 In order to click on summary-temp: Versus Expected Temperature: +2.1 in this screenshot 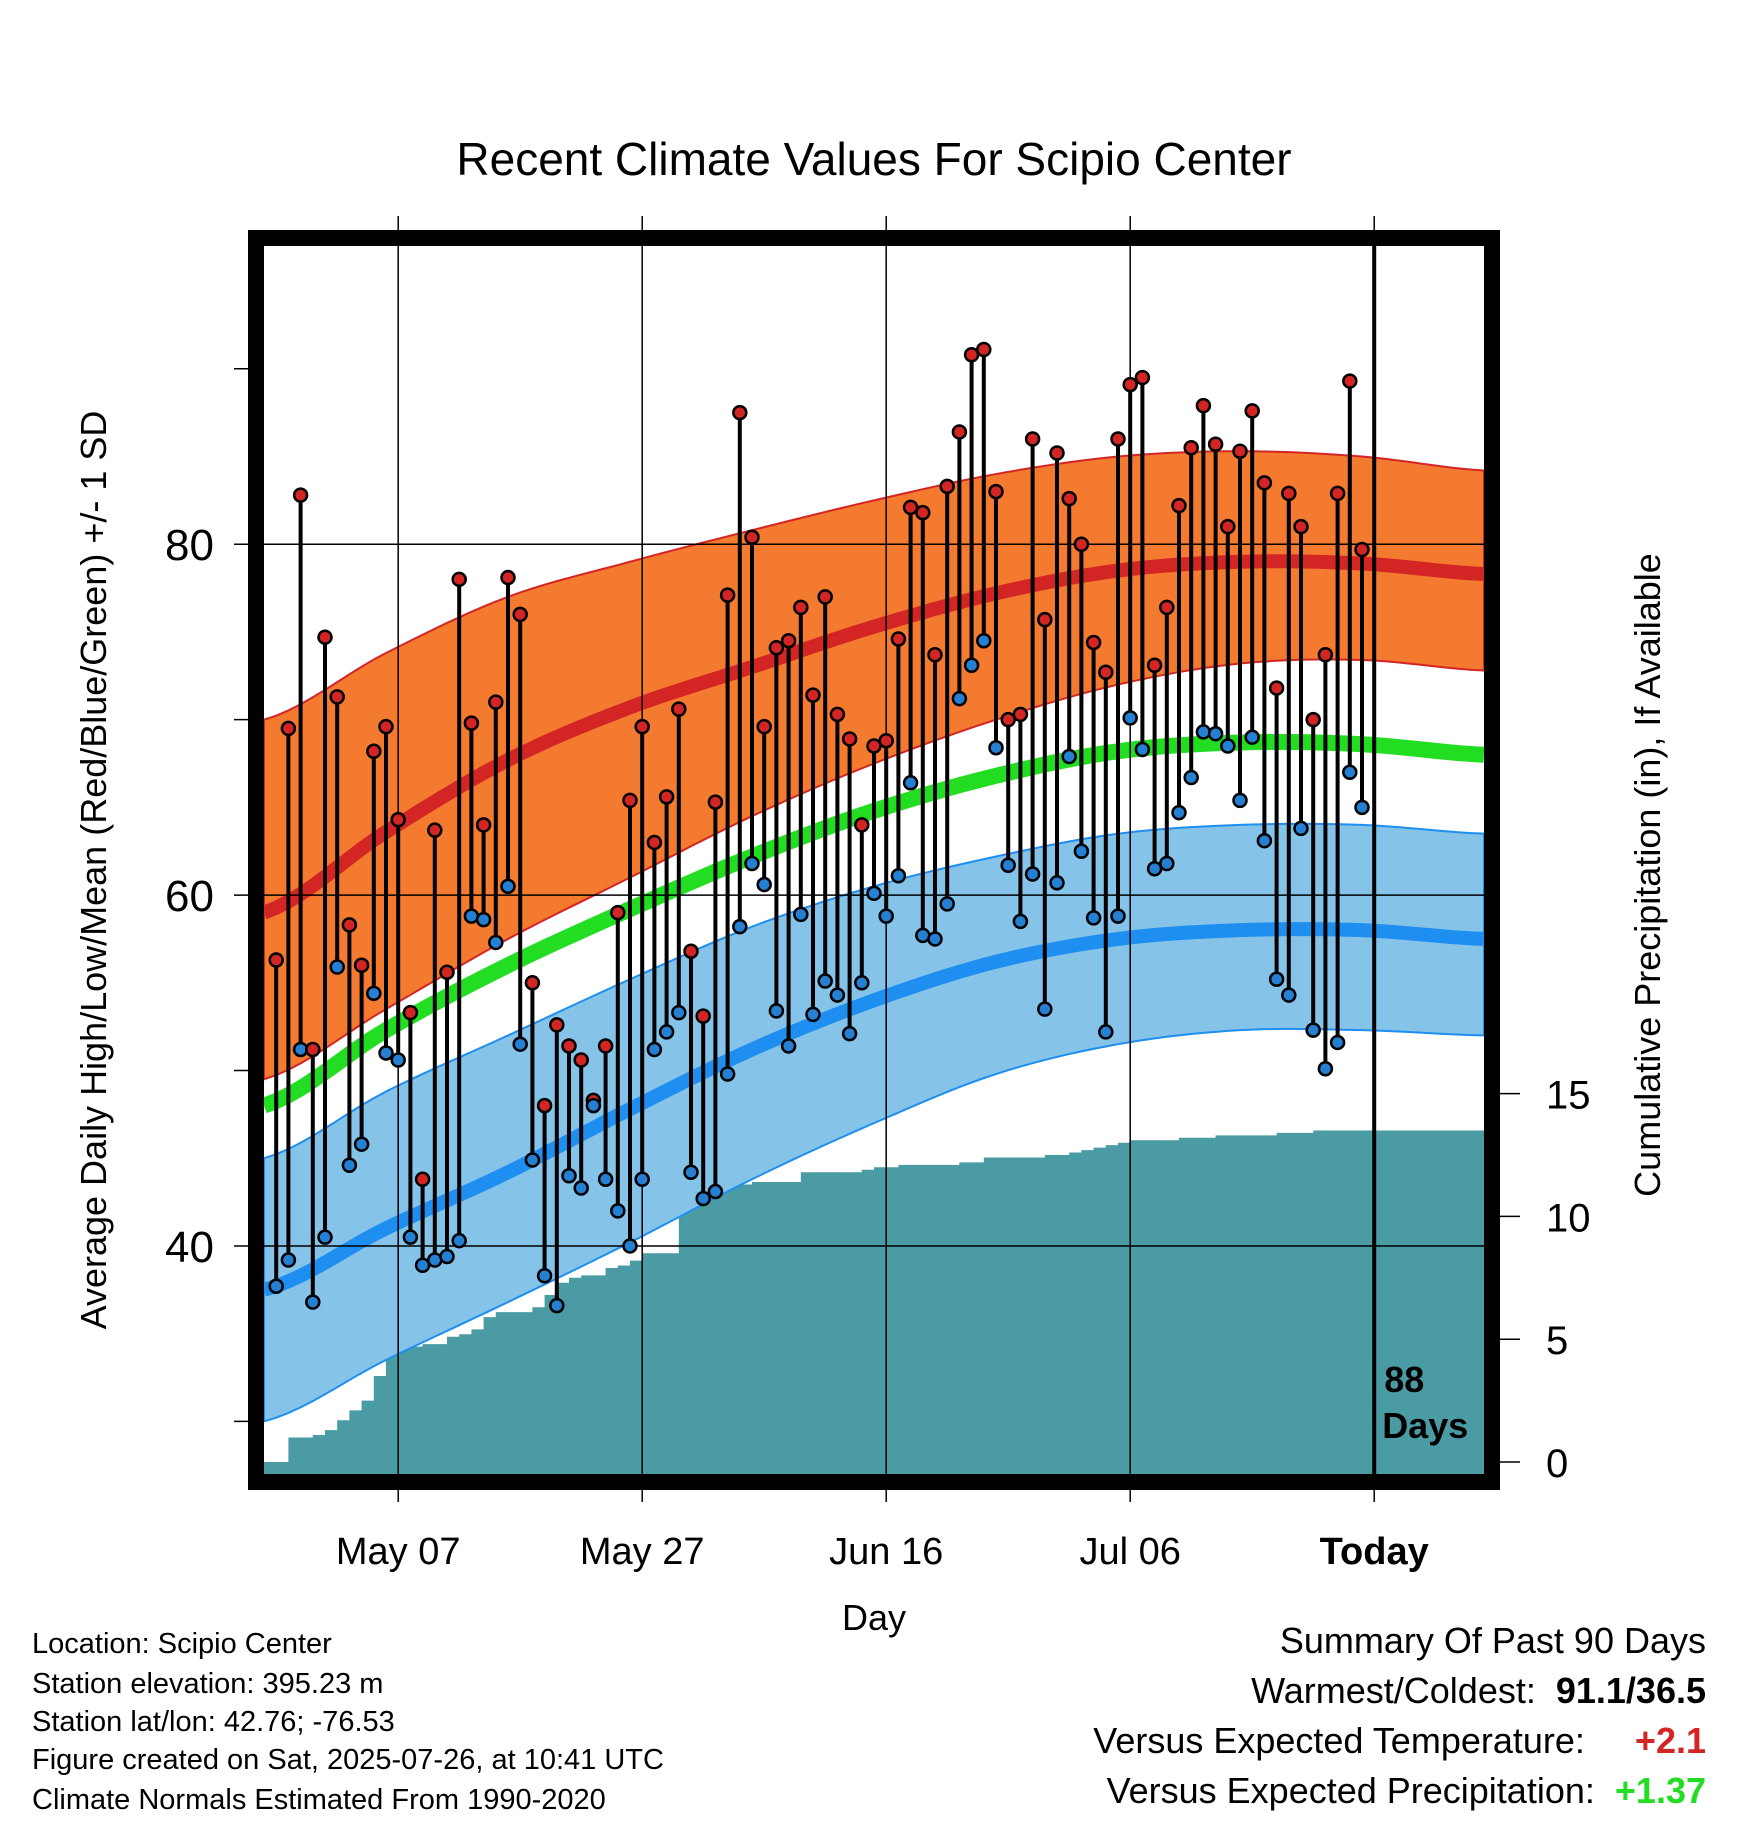, I will do `click(1399, 1741)`.